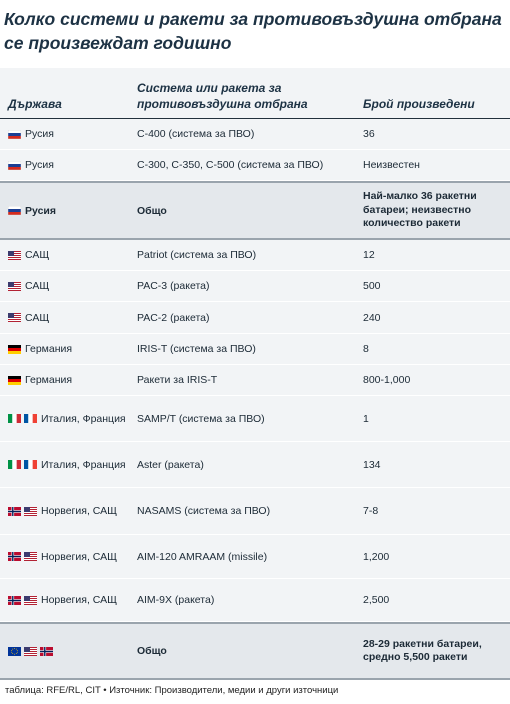 This screenshot has width=510, height=704. Describe the element at coordinates (176, 600) in the screenshot. I see `system-cell: AIM-9X (ракета)` at that location.